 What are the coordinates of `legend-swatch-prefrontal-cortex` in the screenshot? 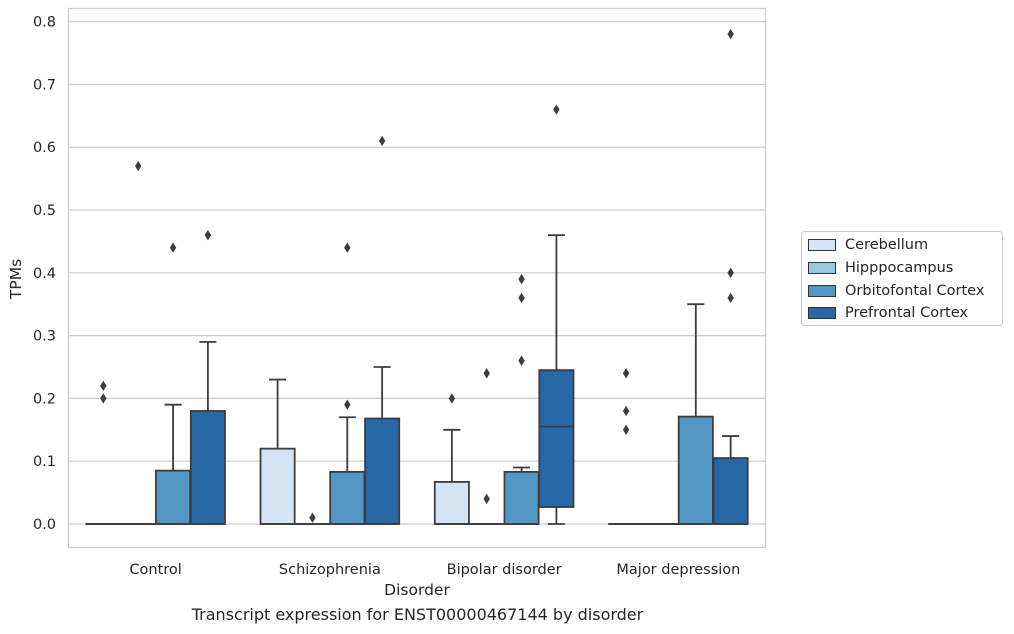 It's located at (822, 313).